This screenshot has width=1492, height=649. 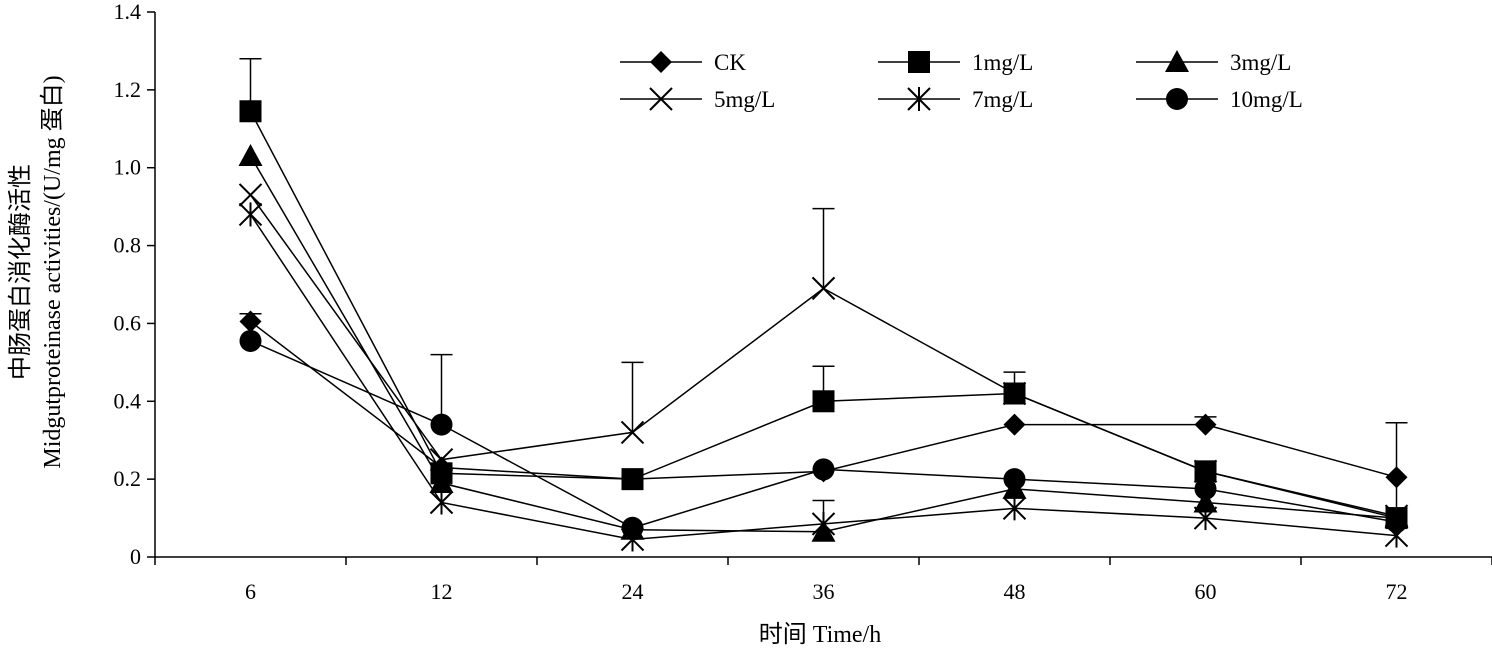 I want to click on x-tick-label: 12, so click(x=442, y=591).